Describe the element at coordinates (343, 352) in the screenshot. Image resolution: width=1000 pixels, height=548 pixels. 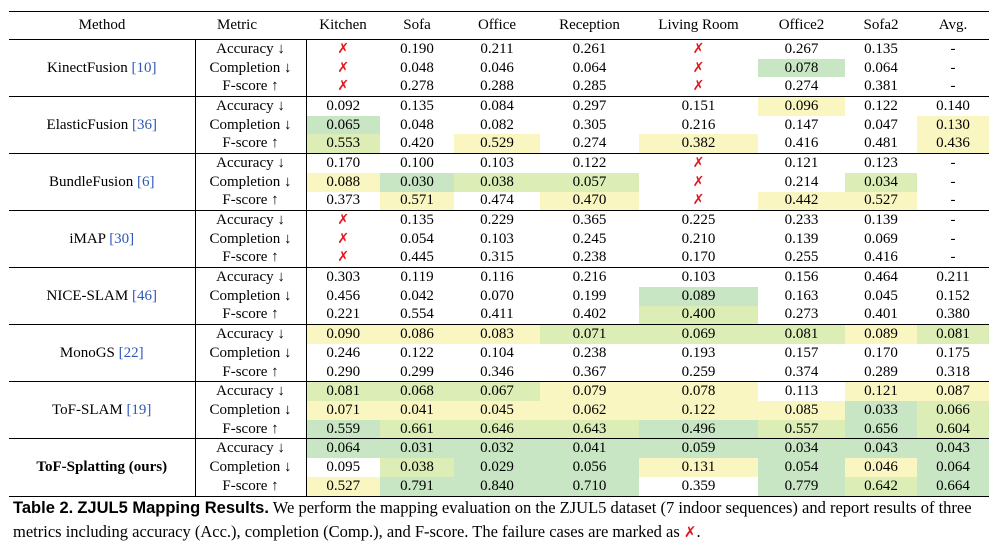
I see `value-cell: 0.246` at that location.